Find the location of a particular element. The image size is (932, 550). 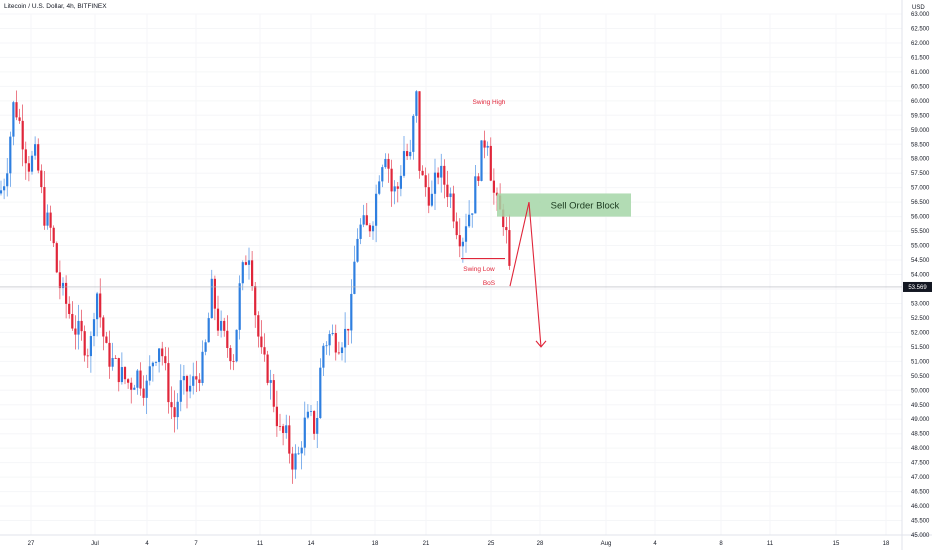

y-tick-label: 49.000 is located at coordinates (920, 420).